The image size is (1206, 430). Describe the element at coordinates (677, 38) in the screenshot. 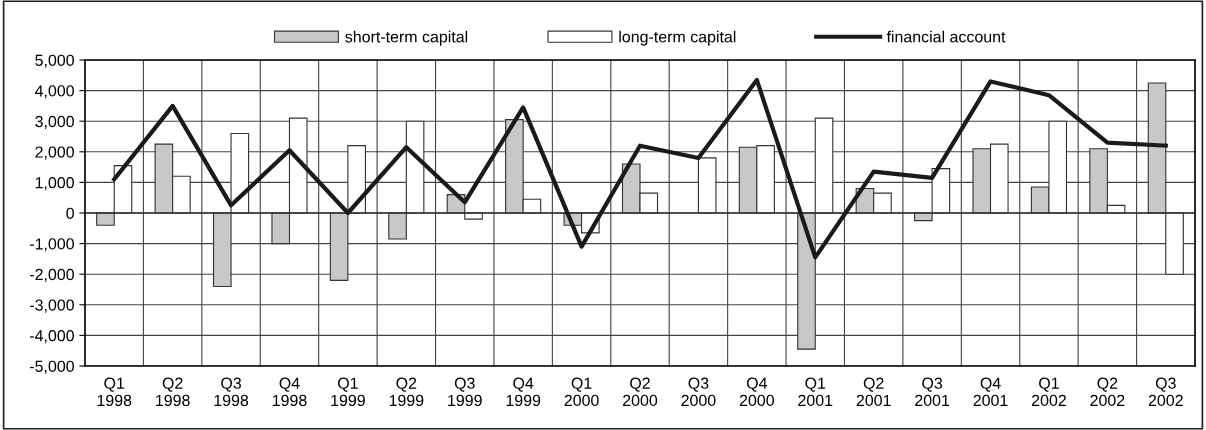

I see `legend-label: long-term capital` at that location.